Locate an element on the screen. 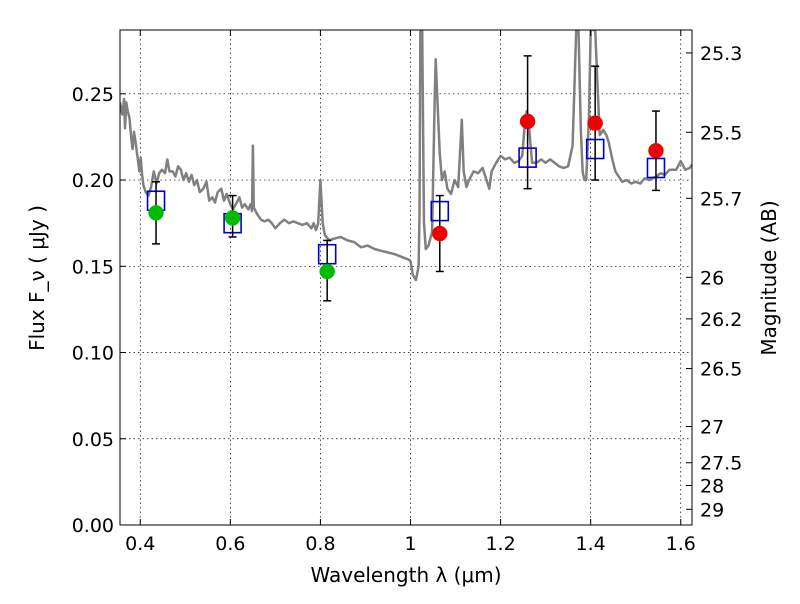 Image resolution: width=800 pixels, height=604 pixels. y-tick-label: 0.00 is located at coordinates (93, 526).